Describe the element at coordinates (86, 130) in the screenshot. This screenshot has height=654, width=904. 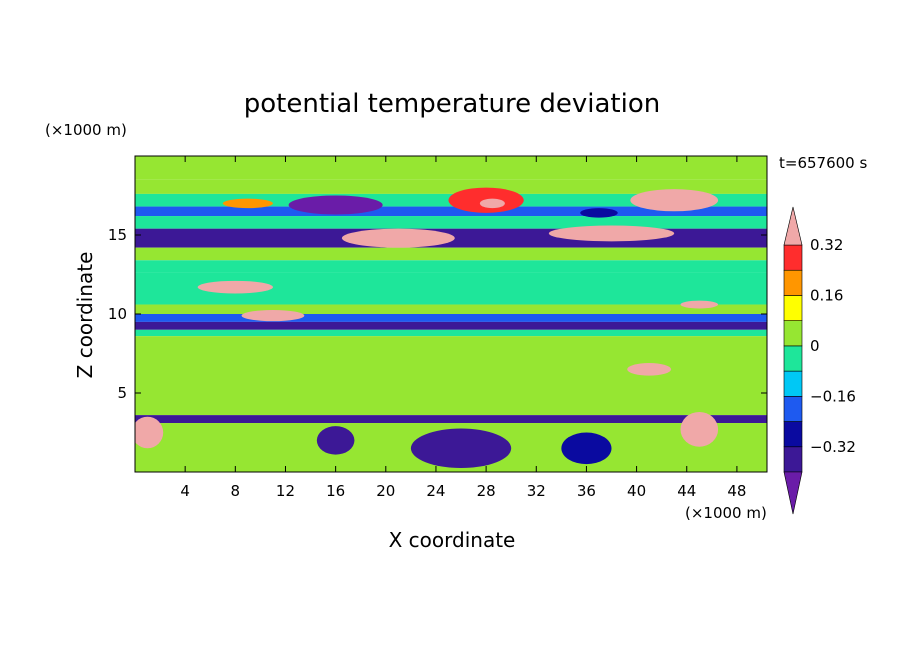
I see `y-unit-label: (×1000 m)` at that location.